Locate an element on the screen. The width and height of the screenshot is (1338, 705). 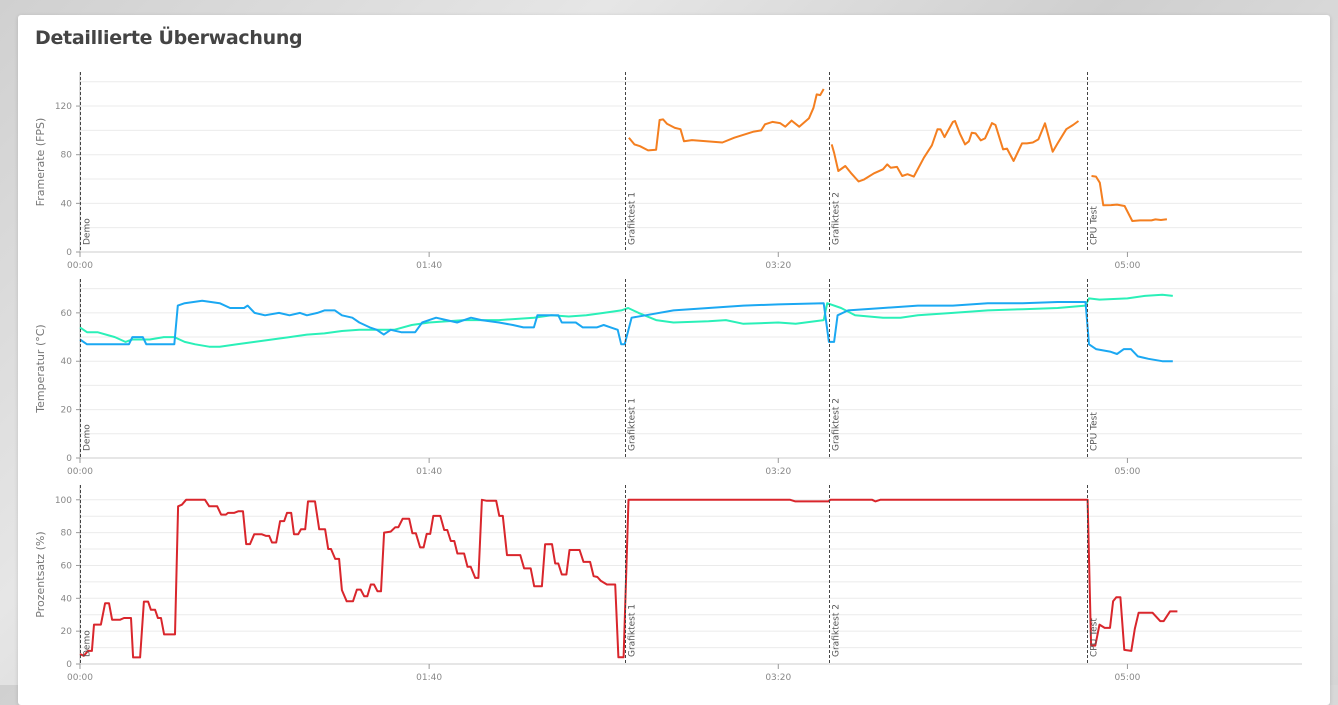
y-axis-label: Temperatur (°C) is located at coordinates (40, 368).